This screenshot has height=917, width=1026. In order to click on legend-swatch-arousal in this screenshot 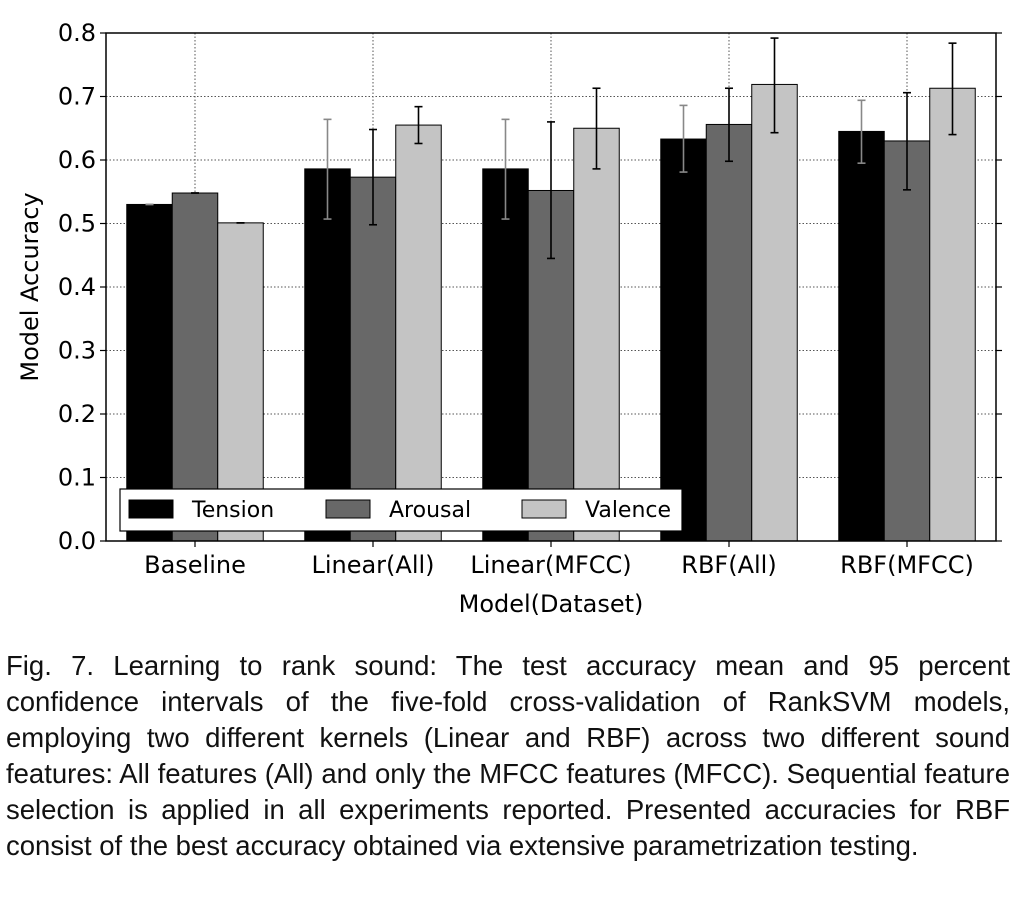, I will do `click(348, 509)`.